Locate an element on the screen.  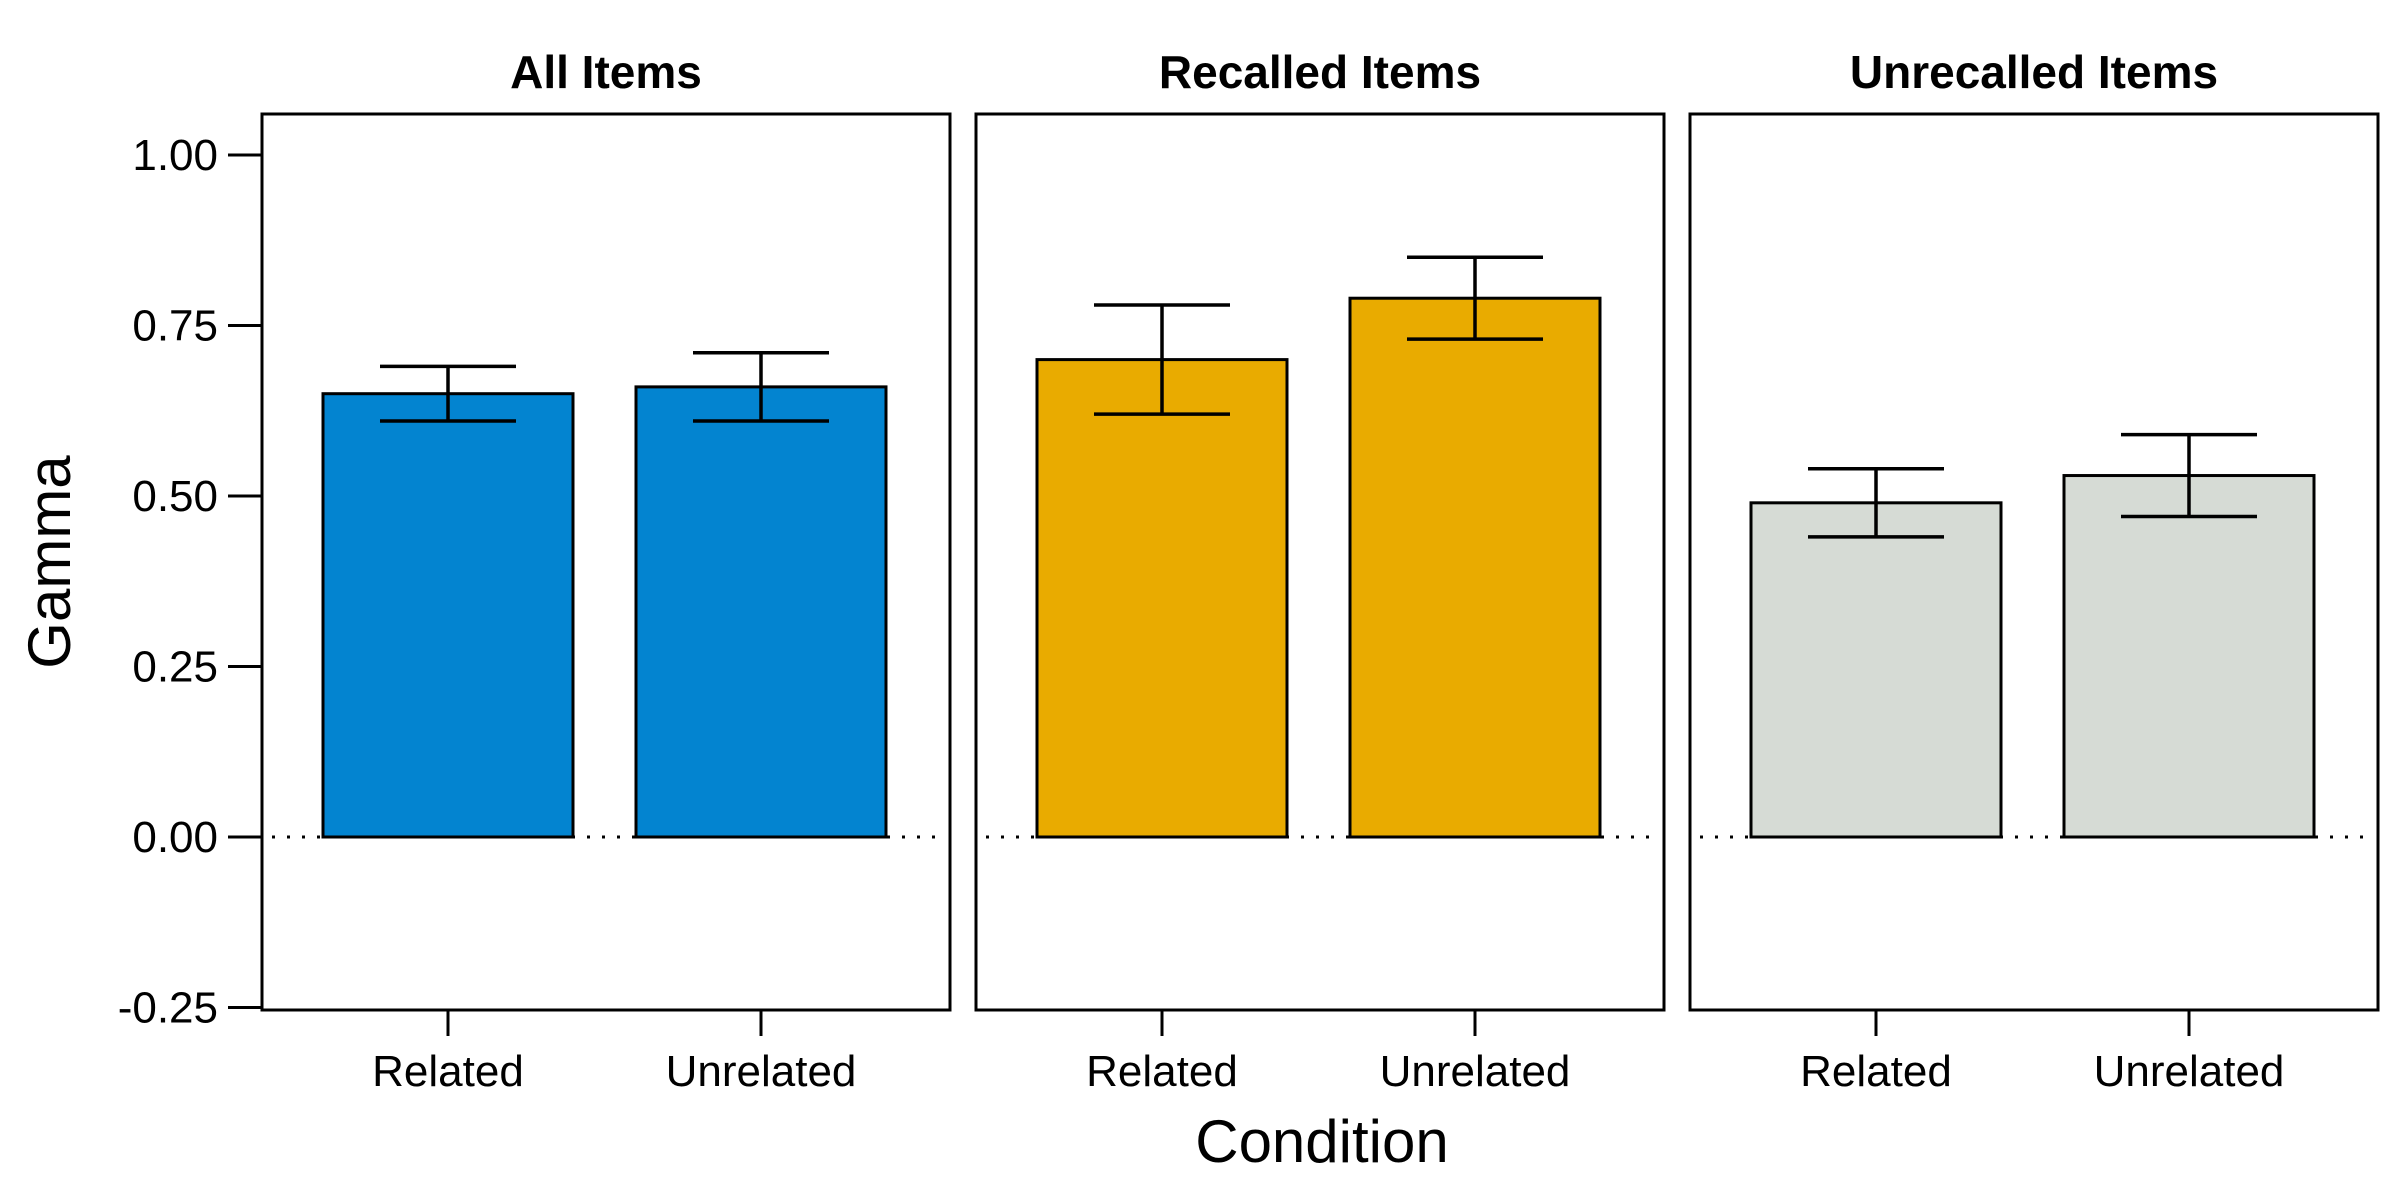
panel-title: All Items is located at coordinates (606, 72).